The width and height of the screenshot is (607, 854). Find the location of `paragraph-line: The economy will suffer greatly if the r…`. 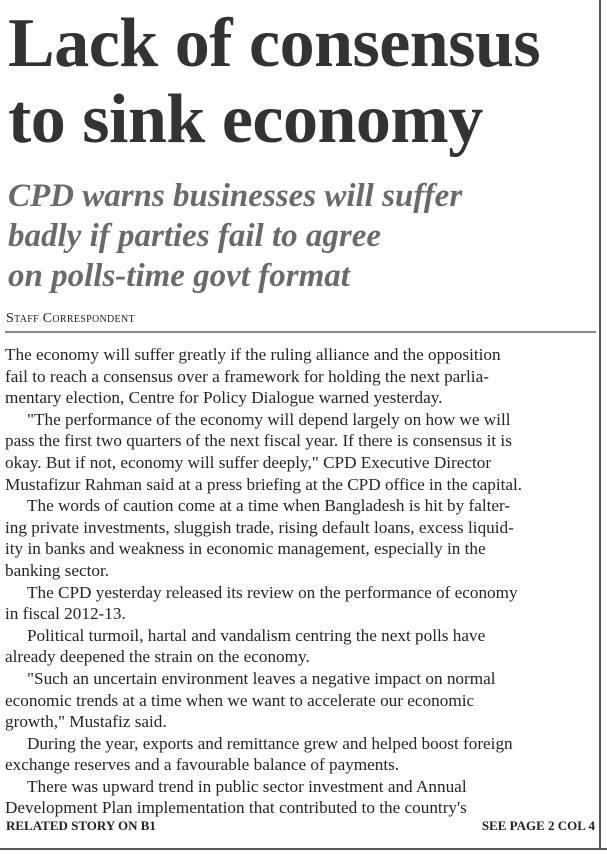

paragraph-line: The economy will suffer greatly if the r… is located at coordinates (253, 354).